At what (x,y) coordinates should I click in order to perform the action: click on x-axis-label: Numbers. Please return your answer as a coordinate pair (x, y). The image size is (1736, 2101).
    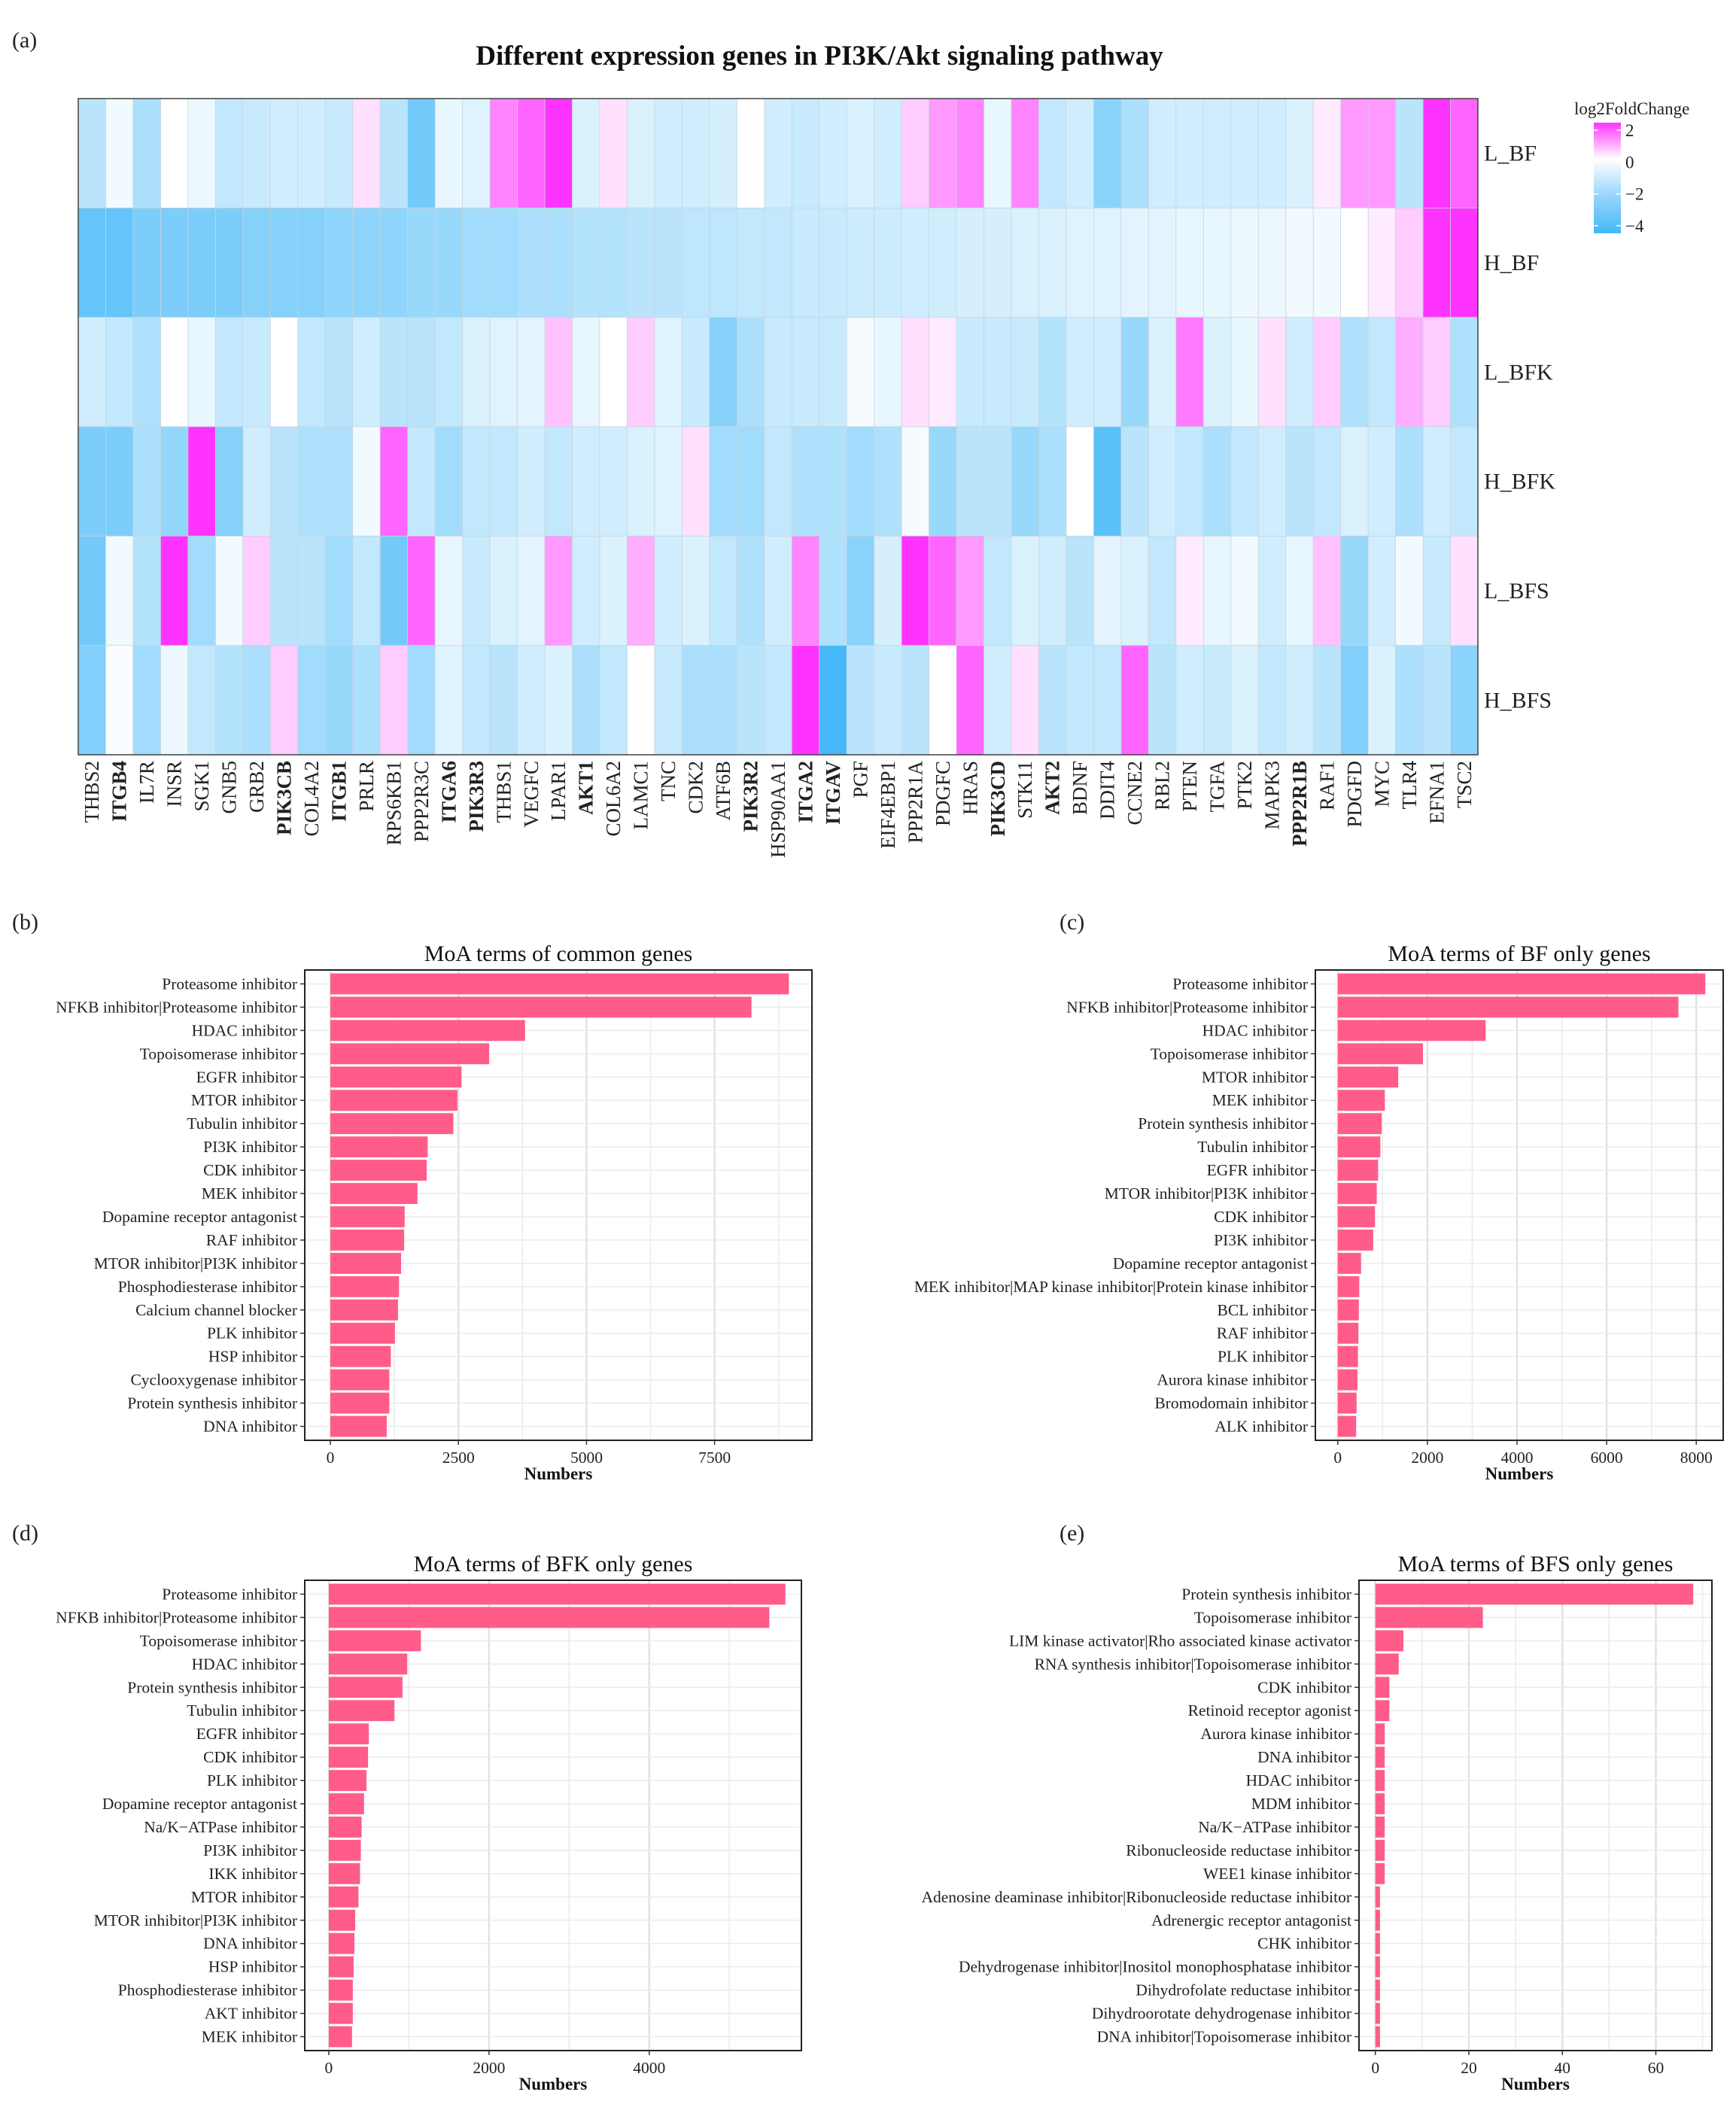
    Looking at the image, I should click on (1519, 1473).